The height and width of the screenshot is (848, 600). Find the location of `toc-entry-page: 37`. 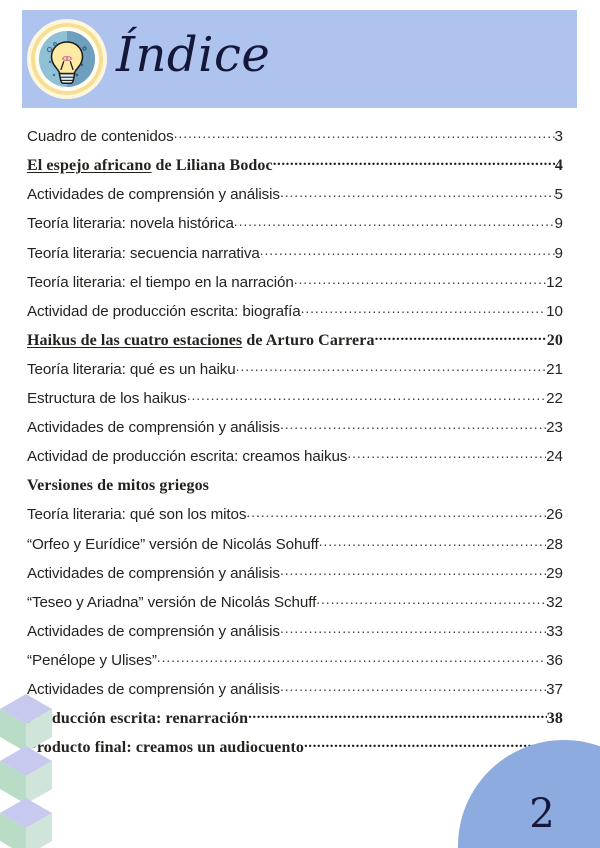

toc-entry-page: 37 is located at coordinates (554, 689).